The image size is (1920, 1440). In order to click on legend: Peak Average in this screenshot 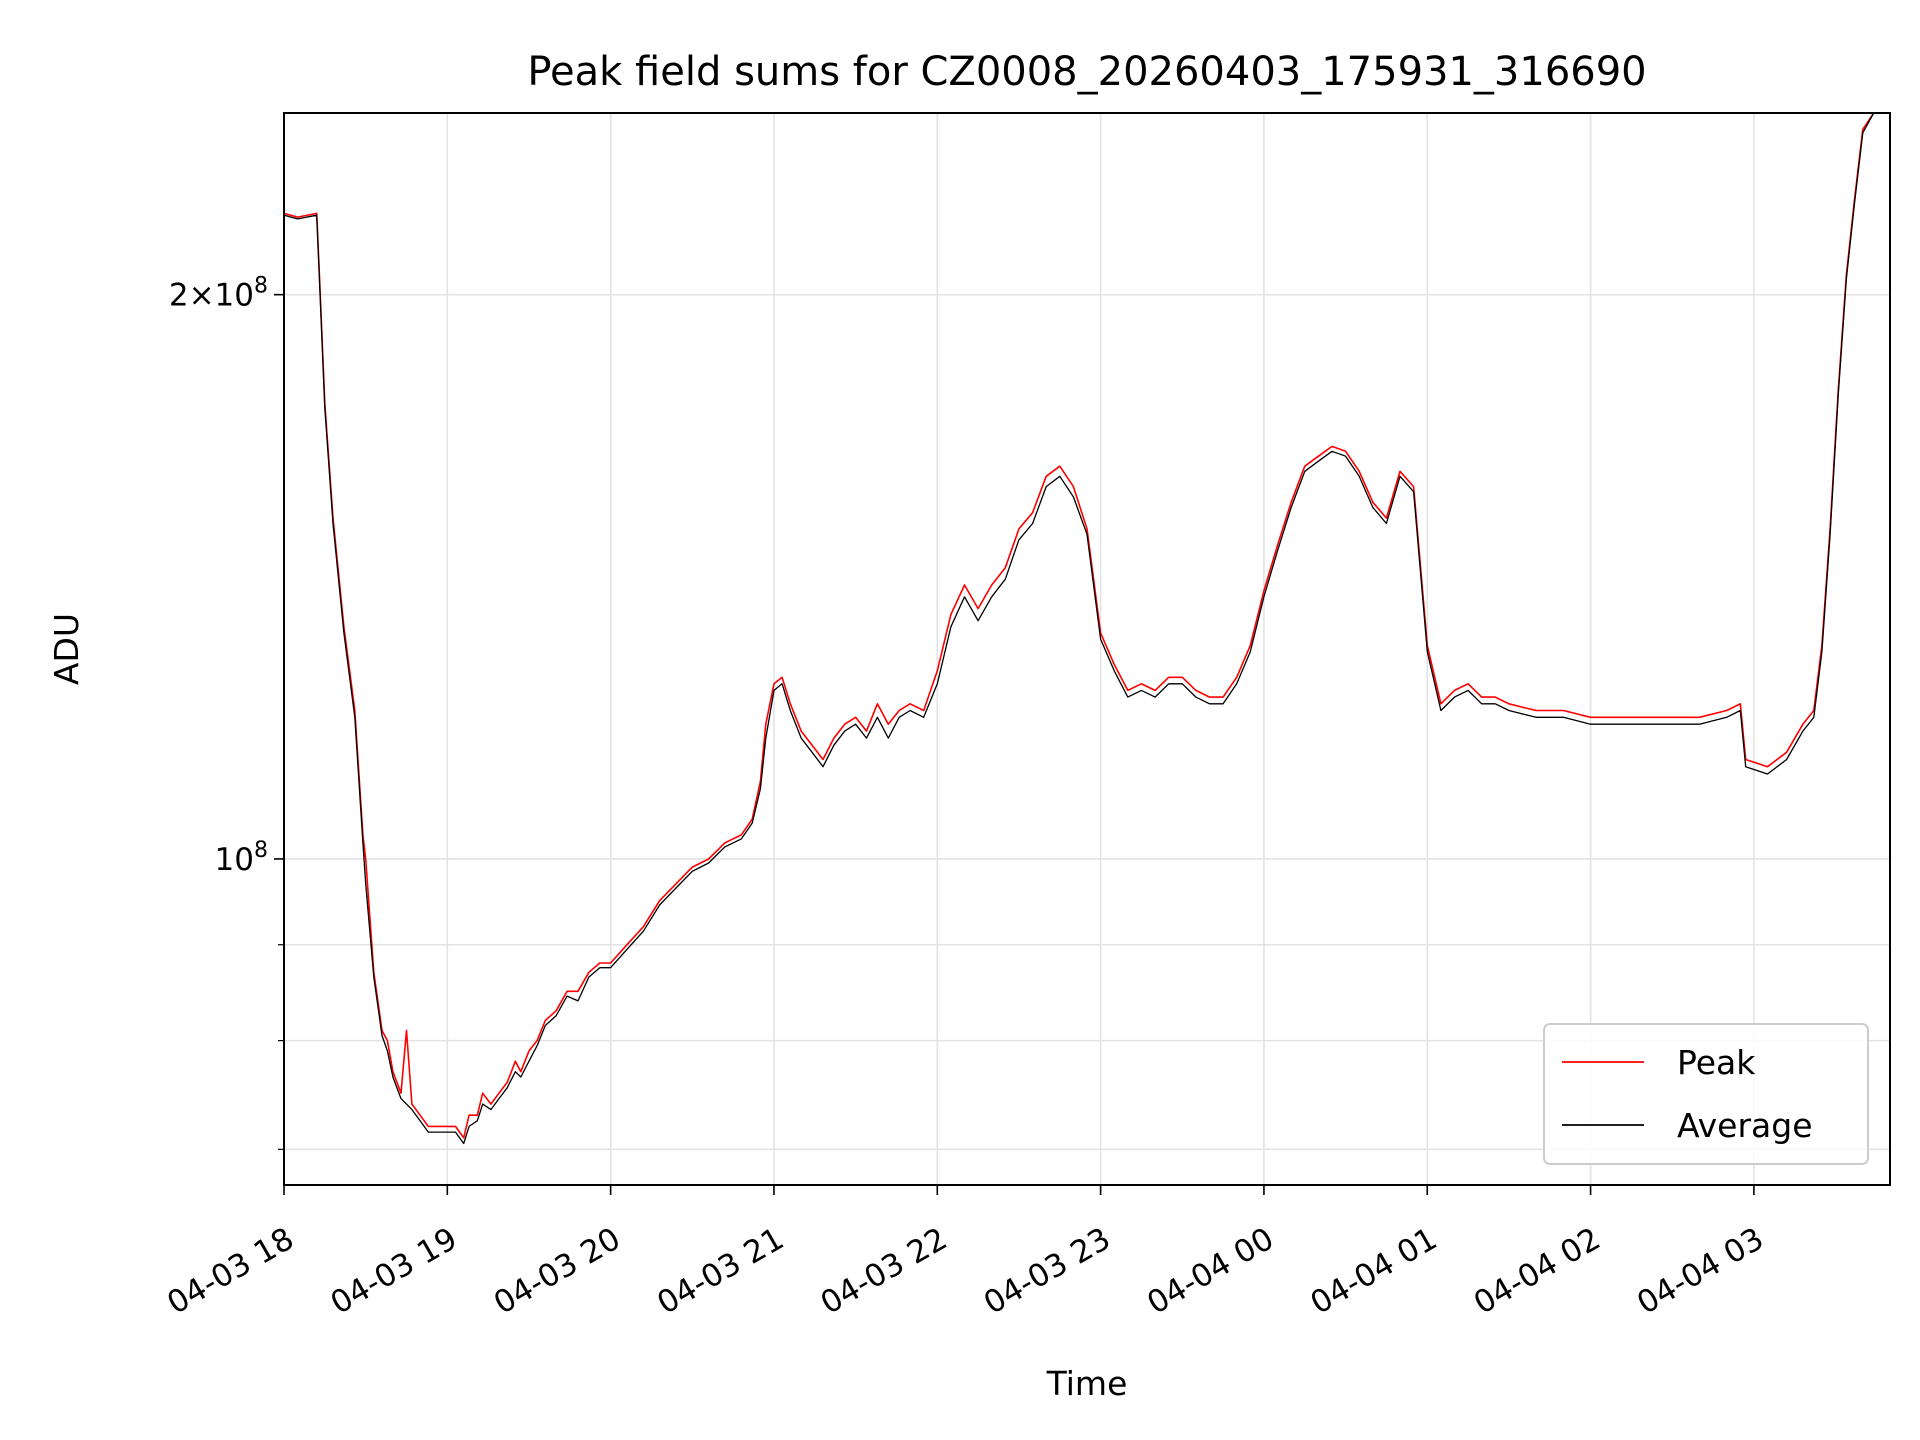, I will do `click(1706, 1094)`.